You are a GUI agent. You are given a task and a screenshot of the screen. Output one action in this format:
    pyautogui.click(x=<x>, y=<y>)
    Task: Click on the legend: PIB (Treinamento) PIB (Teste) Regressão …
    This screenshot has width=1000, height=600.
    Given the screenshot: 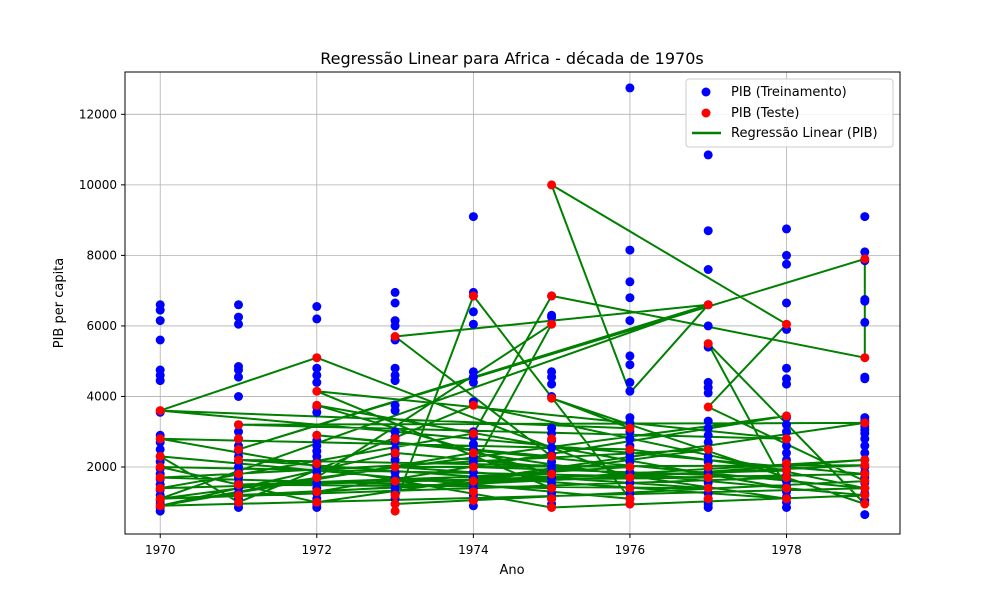 What is the action you would take?
    pyautogui.click(x=789, y=113)
    